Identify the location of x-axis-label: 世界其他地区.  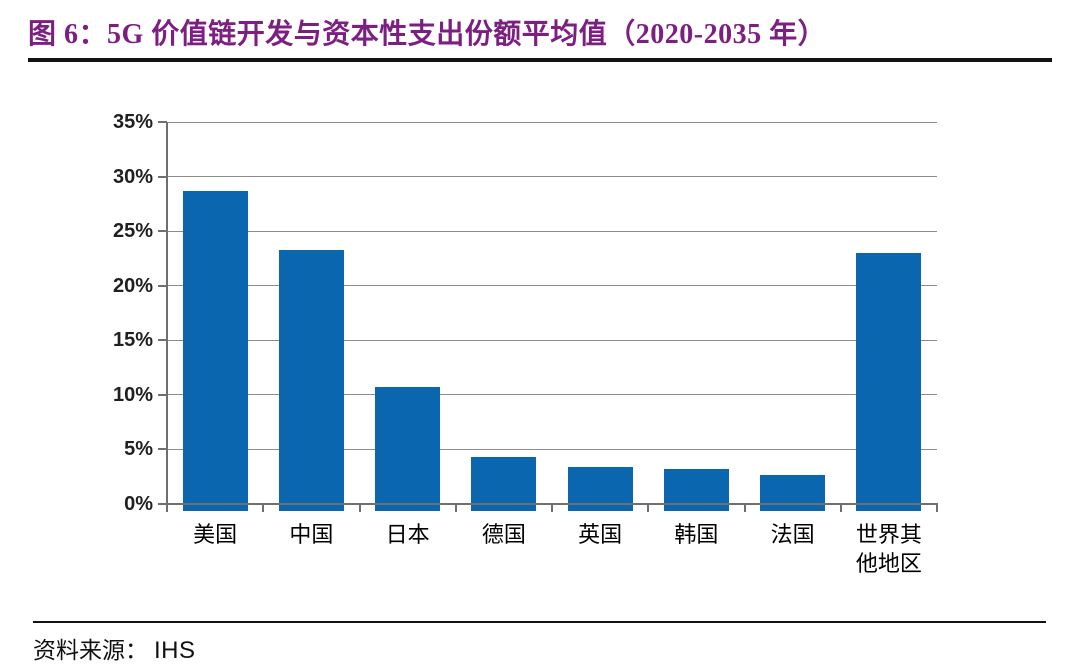
(889, 549).